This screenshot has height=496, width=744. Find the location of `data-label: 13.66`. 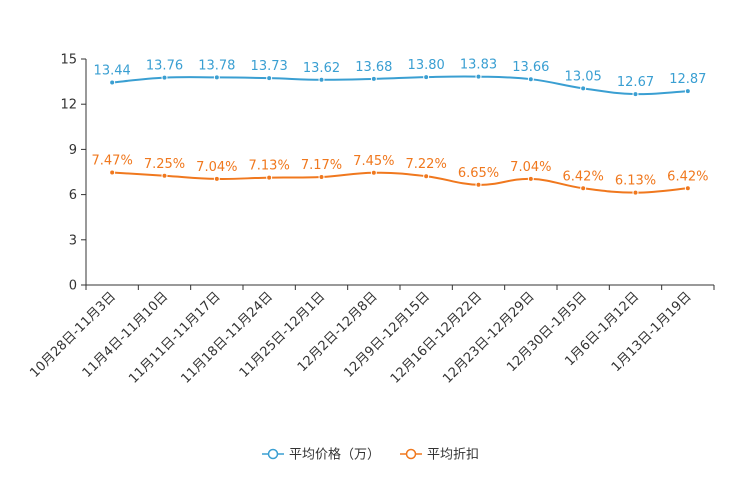

data-label: 13.66 is located at coordinates (530, 67).